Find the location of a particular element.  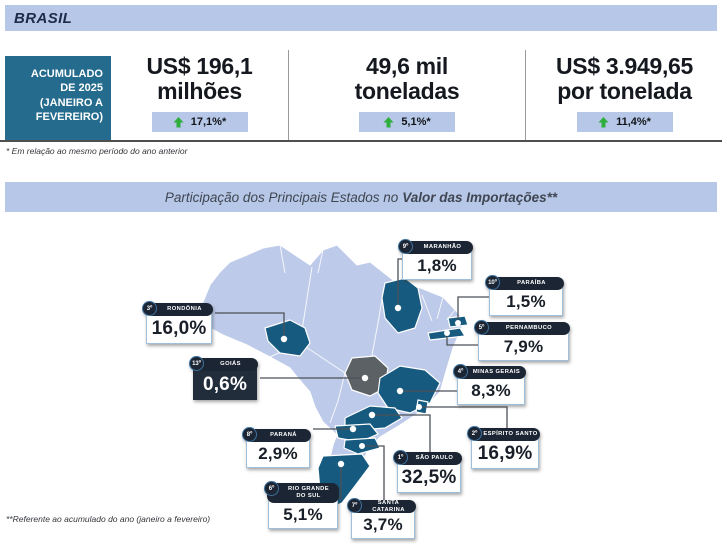

change-badge: 11,4%* is located at coordinates (624, 122).